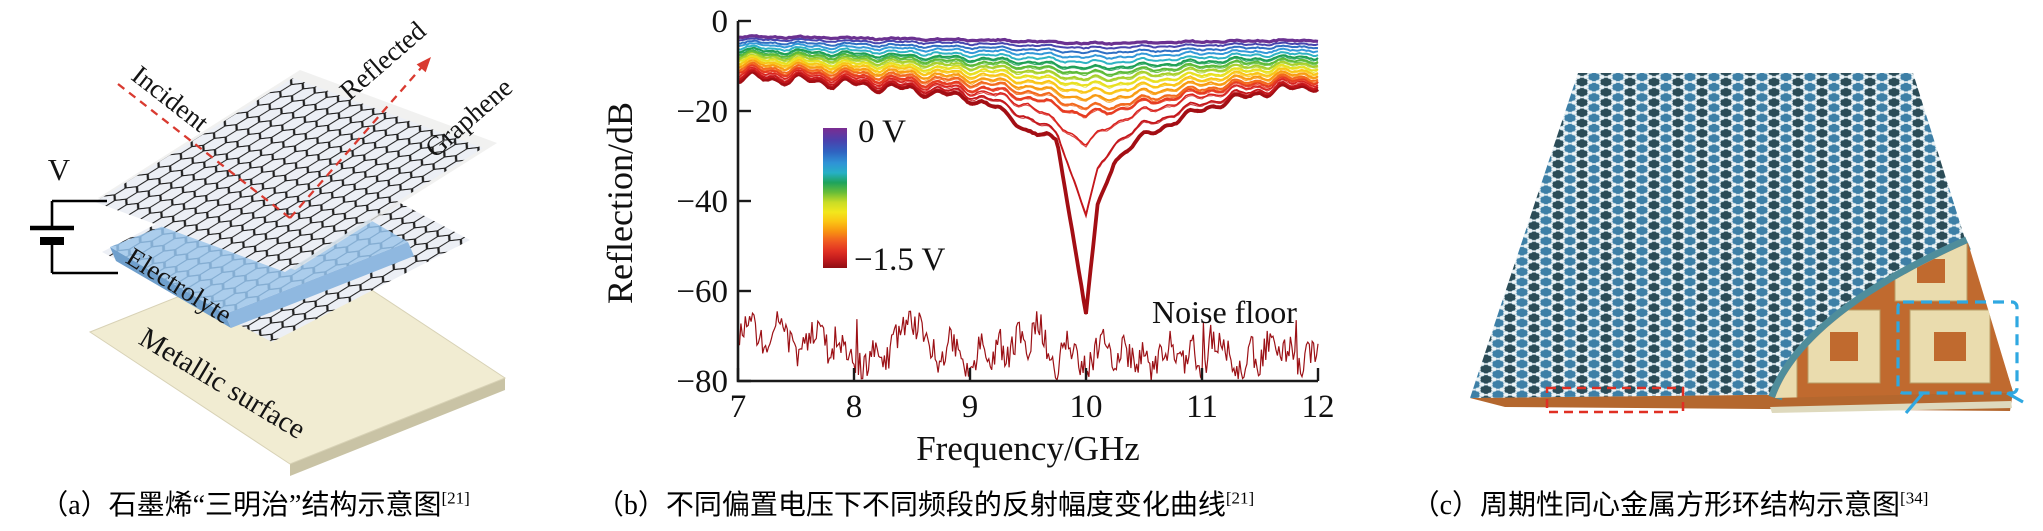 The height and width of the screenshot is (531, 2043). I want to click on curve-0 V, so click(1028, 40).